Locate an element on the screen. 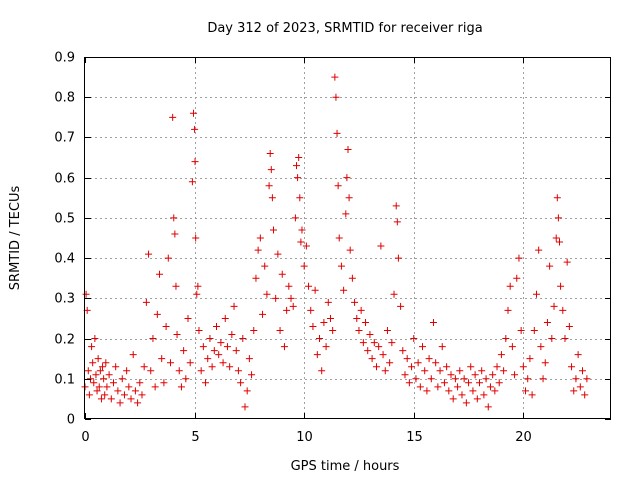  y-tick-label: 0.9 is located at coordinates (64, 58).